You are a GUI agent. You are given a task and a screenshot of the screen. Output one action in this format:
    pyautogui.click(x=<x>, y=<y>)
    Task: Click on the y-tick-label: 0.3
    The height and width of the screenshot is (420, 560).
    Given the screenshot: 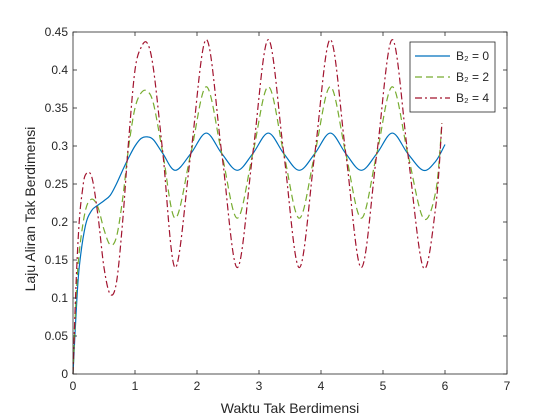 What is the action you would take?
    pyautogui.click(x=59, y=146)
    